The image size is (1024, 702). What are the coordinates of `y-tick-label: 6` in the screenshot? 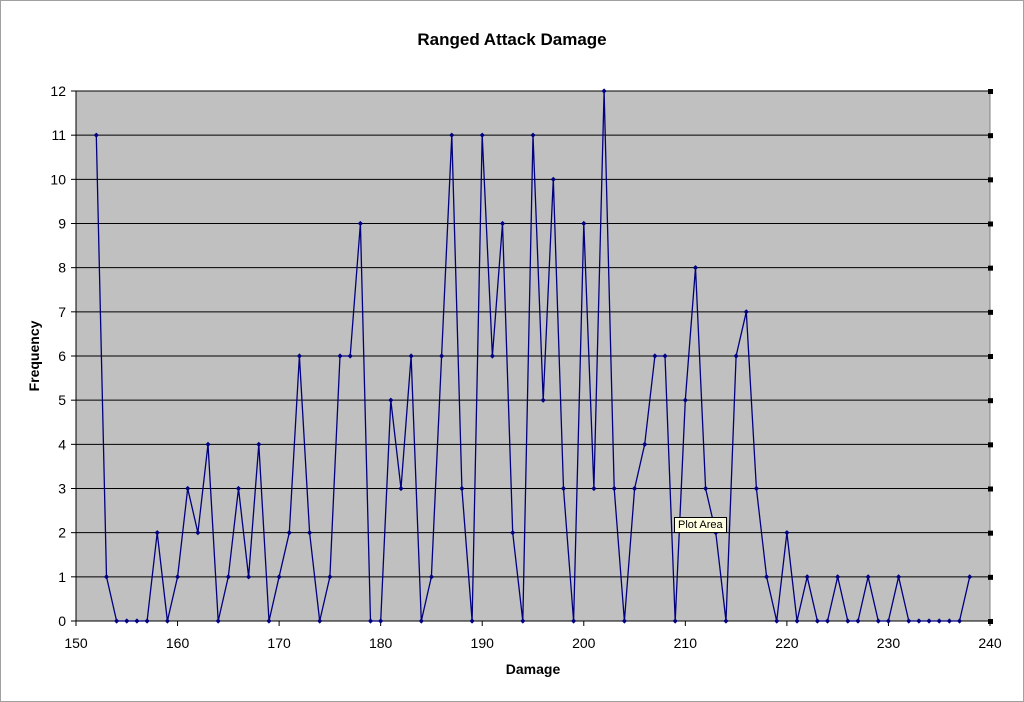 It's located at (62, 356).